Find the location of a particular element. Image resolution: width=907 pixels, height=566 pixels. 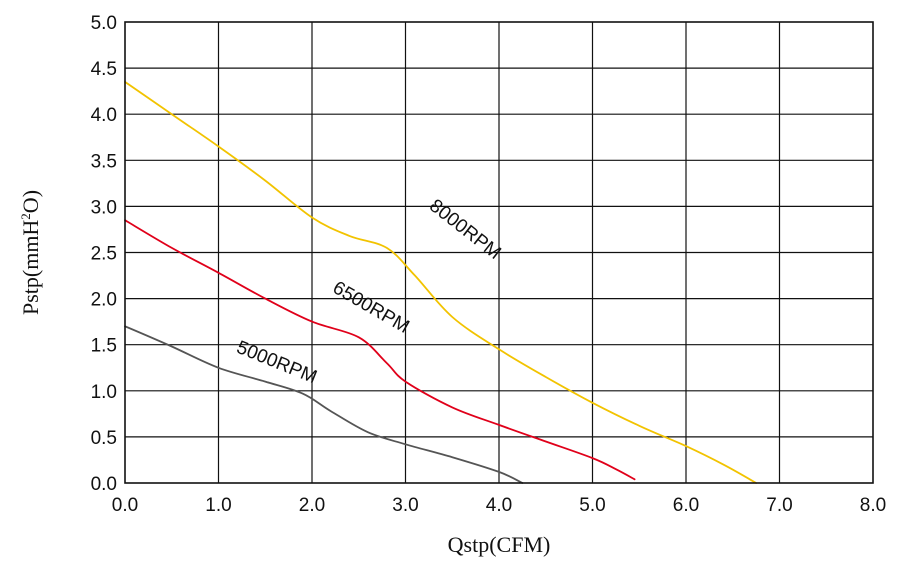

x-tick-label: 4.0 is located at coordinates (499, 505).